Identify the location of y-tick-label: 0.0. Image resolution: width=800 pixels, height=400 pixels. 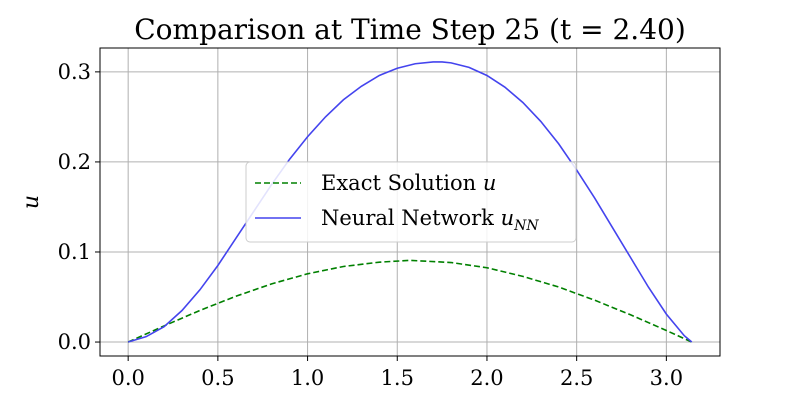
(74, 342).